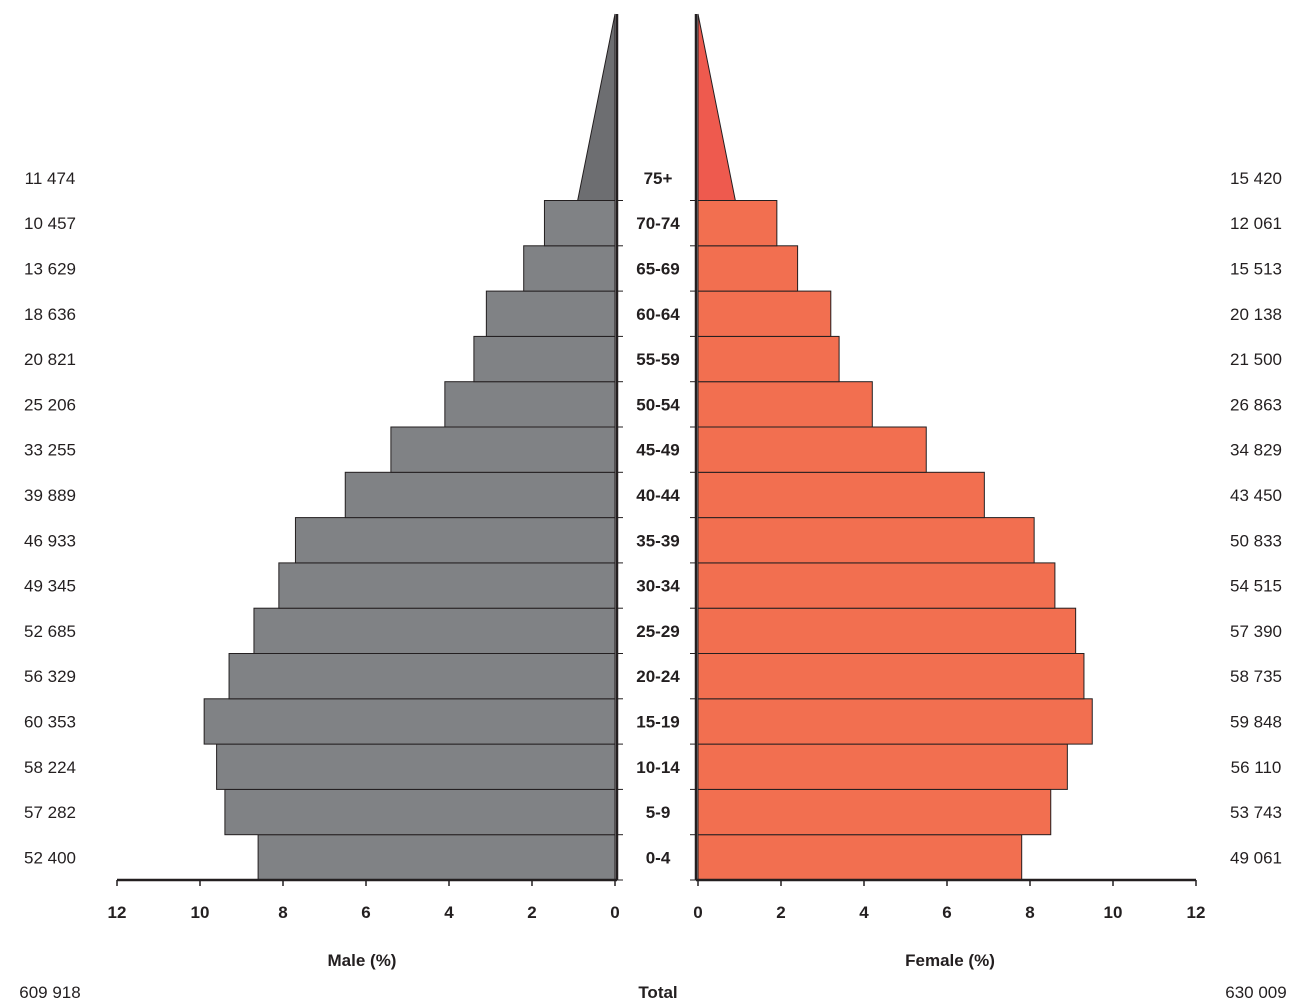  What do you see at coordinates (657, 631) in the screenshot?
I see `age-group-label: 25-29` at bounding box center [657, 631].